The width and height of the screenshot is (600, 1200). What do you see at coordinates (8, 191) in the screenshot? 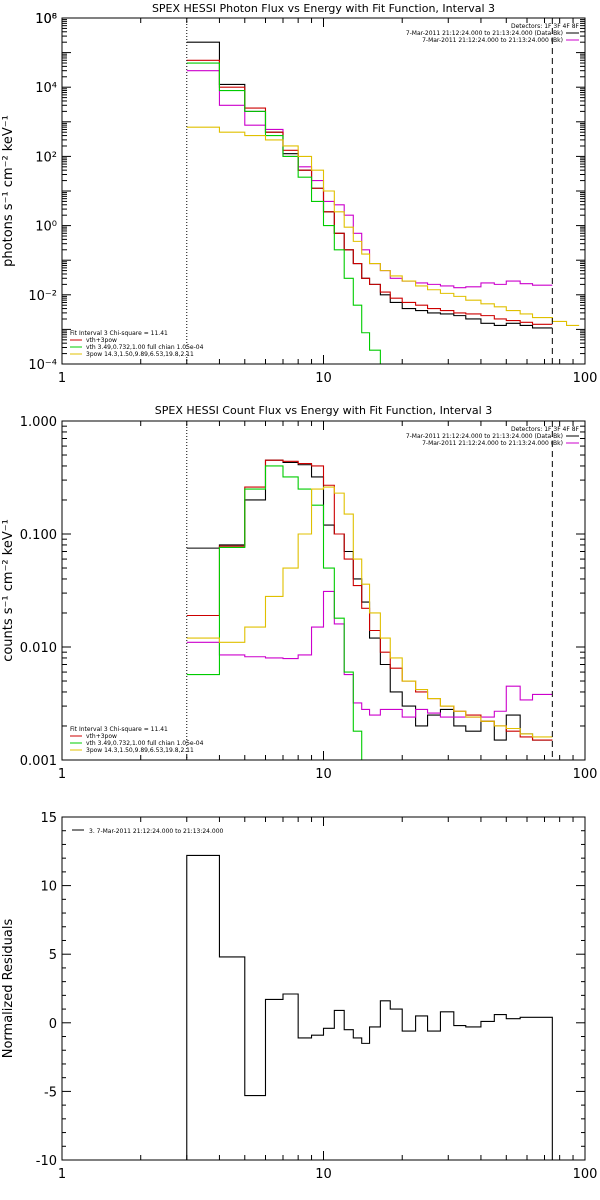
I see `y-axis-label: photons s⁻¹ cm⁻² keV⁻¹` at bounding box center [8, 191].